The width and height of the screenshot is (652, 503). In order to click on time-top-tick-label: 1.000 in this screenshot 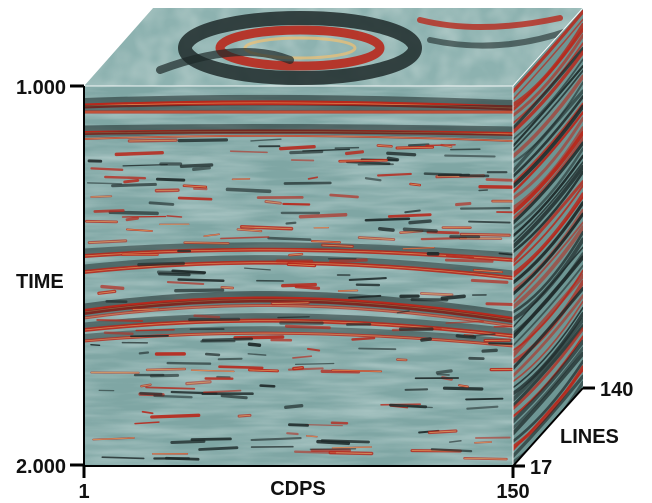, I will do `click(41, 88)`.